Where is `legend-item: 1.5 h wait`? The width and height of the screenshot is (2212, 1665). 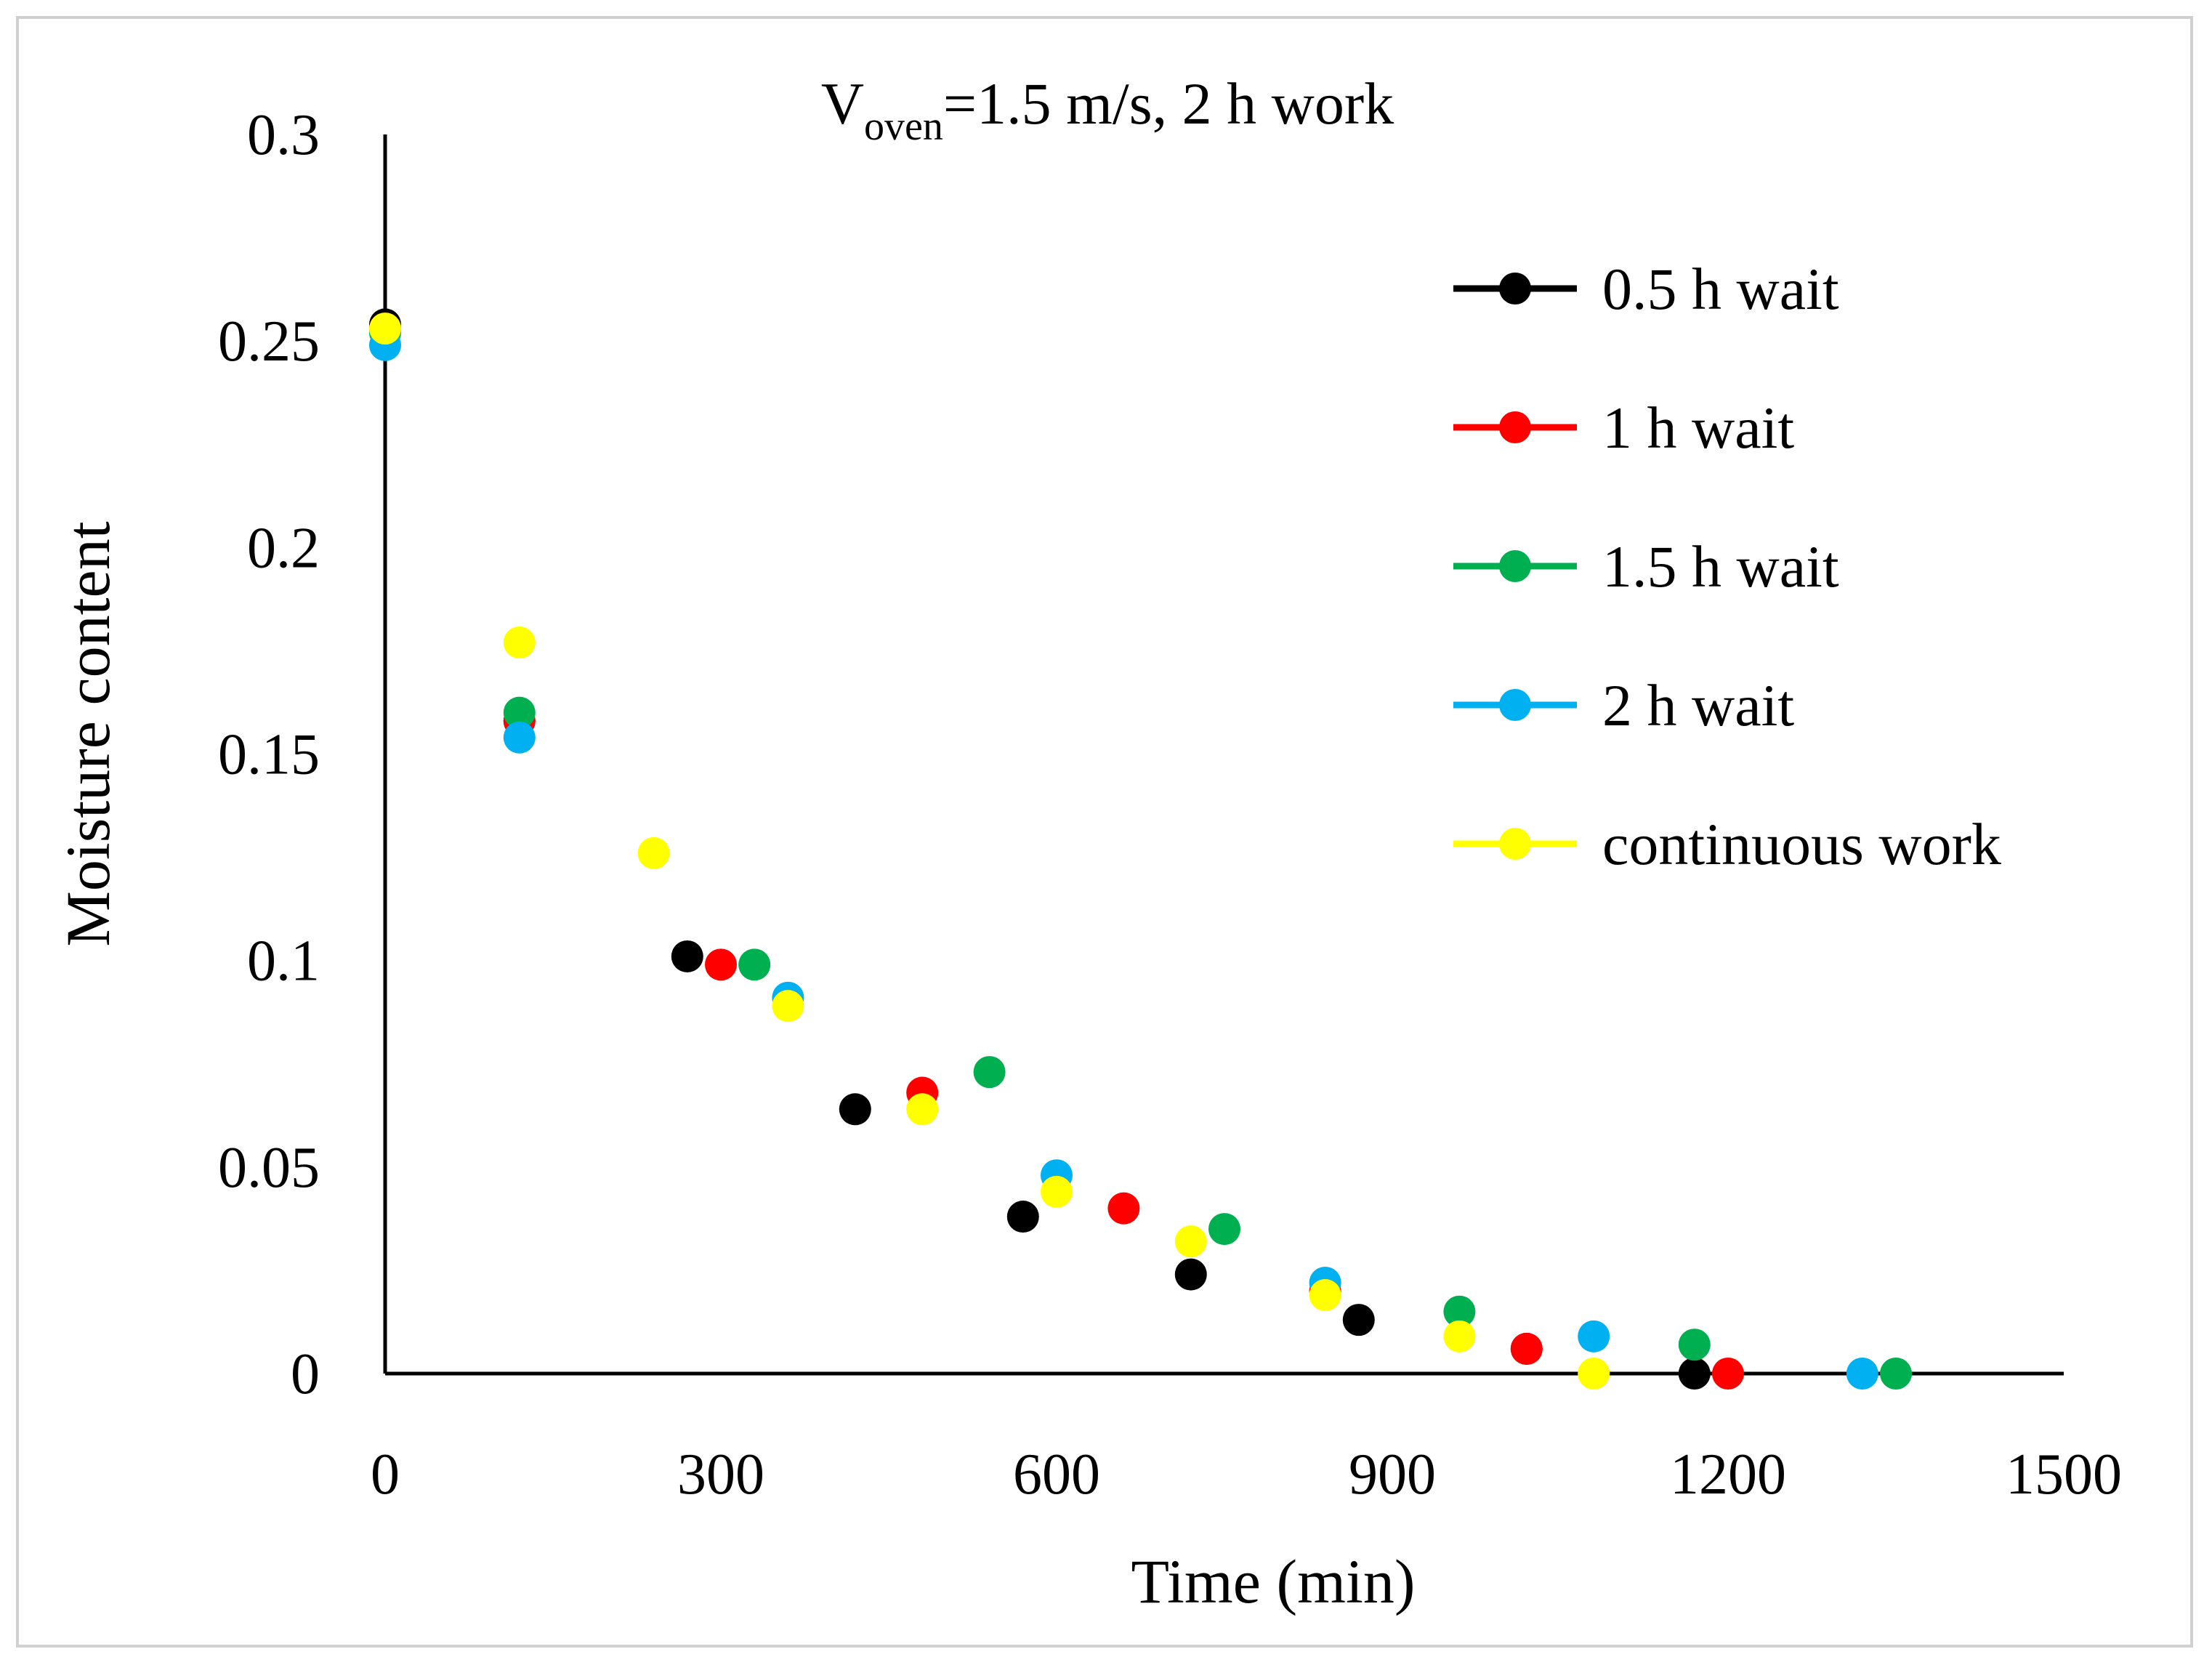
legend-item: 1.5 h wait is located at coordinates (1646, 566).